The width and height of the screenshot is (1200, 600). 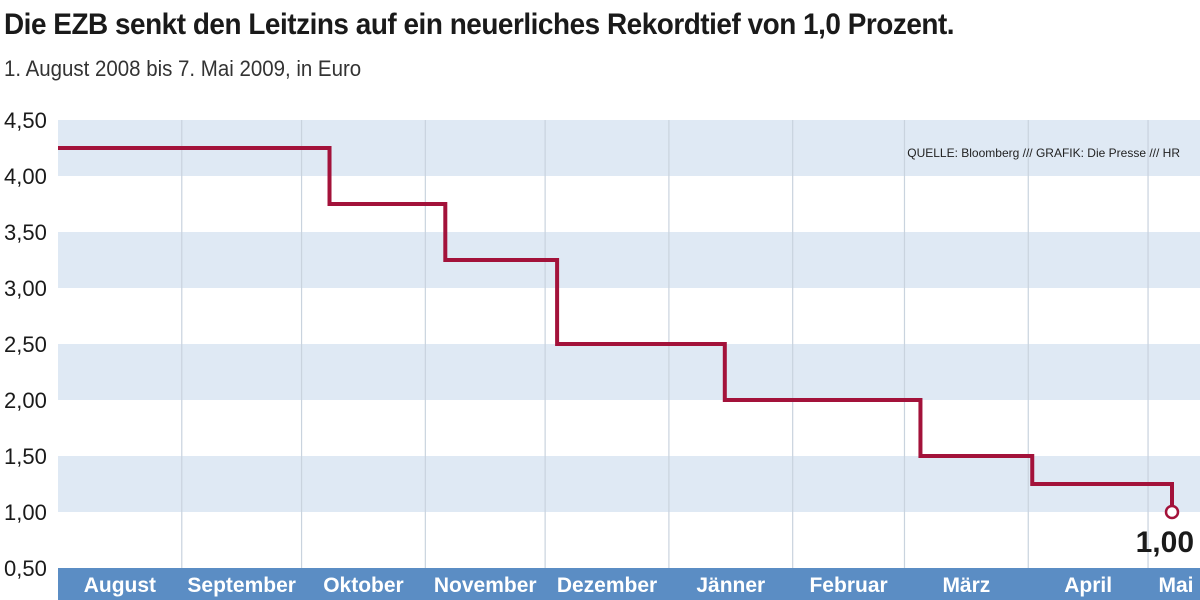 I want to click on x-tick-label: Jänner, so click(x=730, y=585).